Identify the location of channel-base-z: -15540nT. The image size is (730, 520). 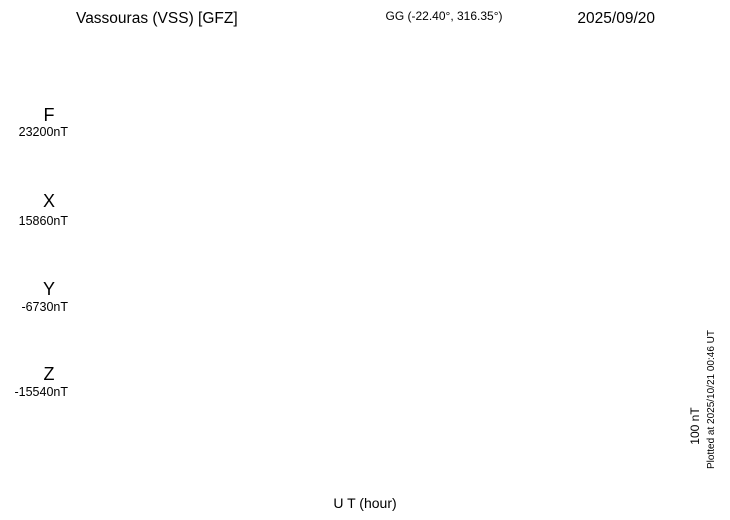
(41, 392).